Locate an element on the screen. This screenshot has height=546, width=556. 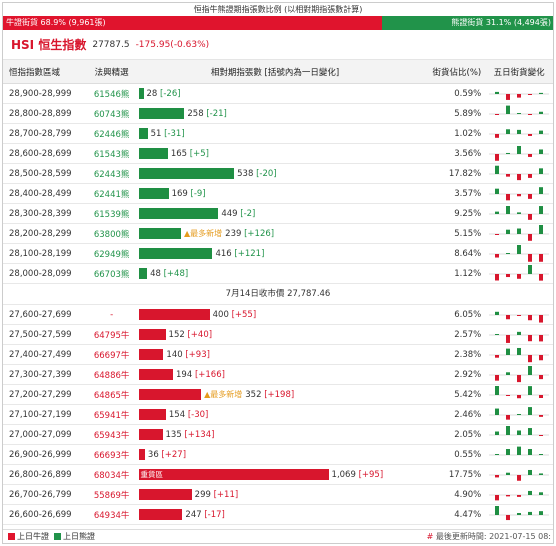
qty-text: 51 [-31] is located at coordinates (168, 134).